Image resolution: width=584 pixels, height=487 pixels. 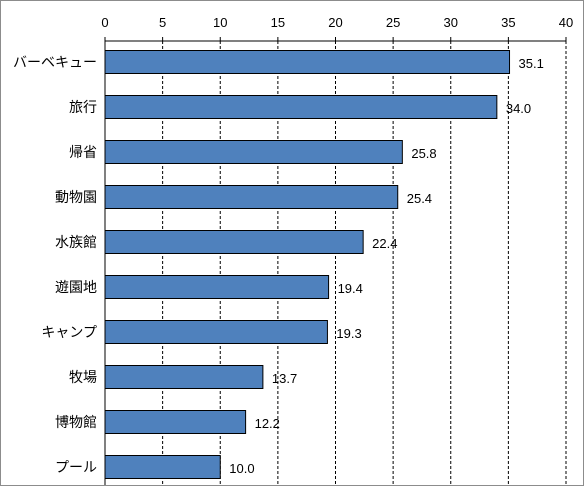 What do you see at coordinates (284, 378) in the screenshot?
I see `data-label: 13.7` at bounding box center [284, 378].